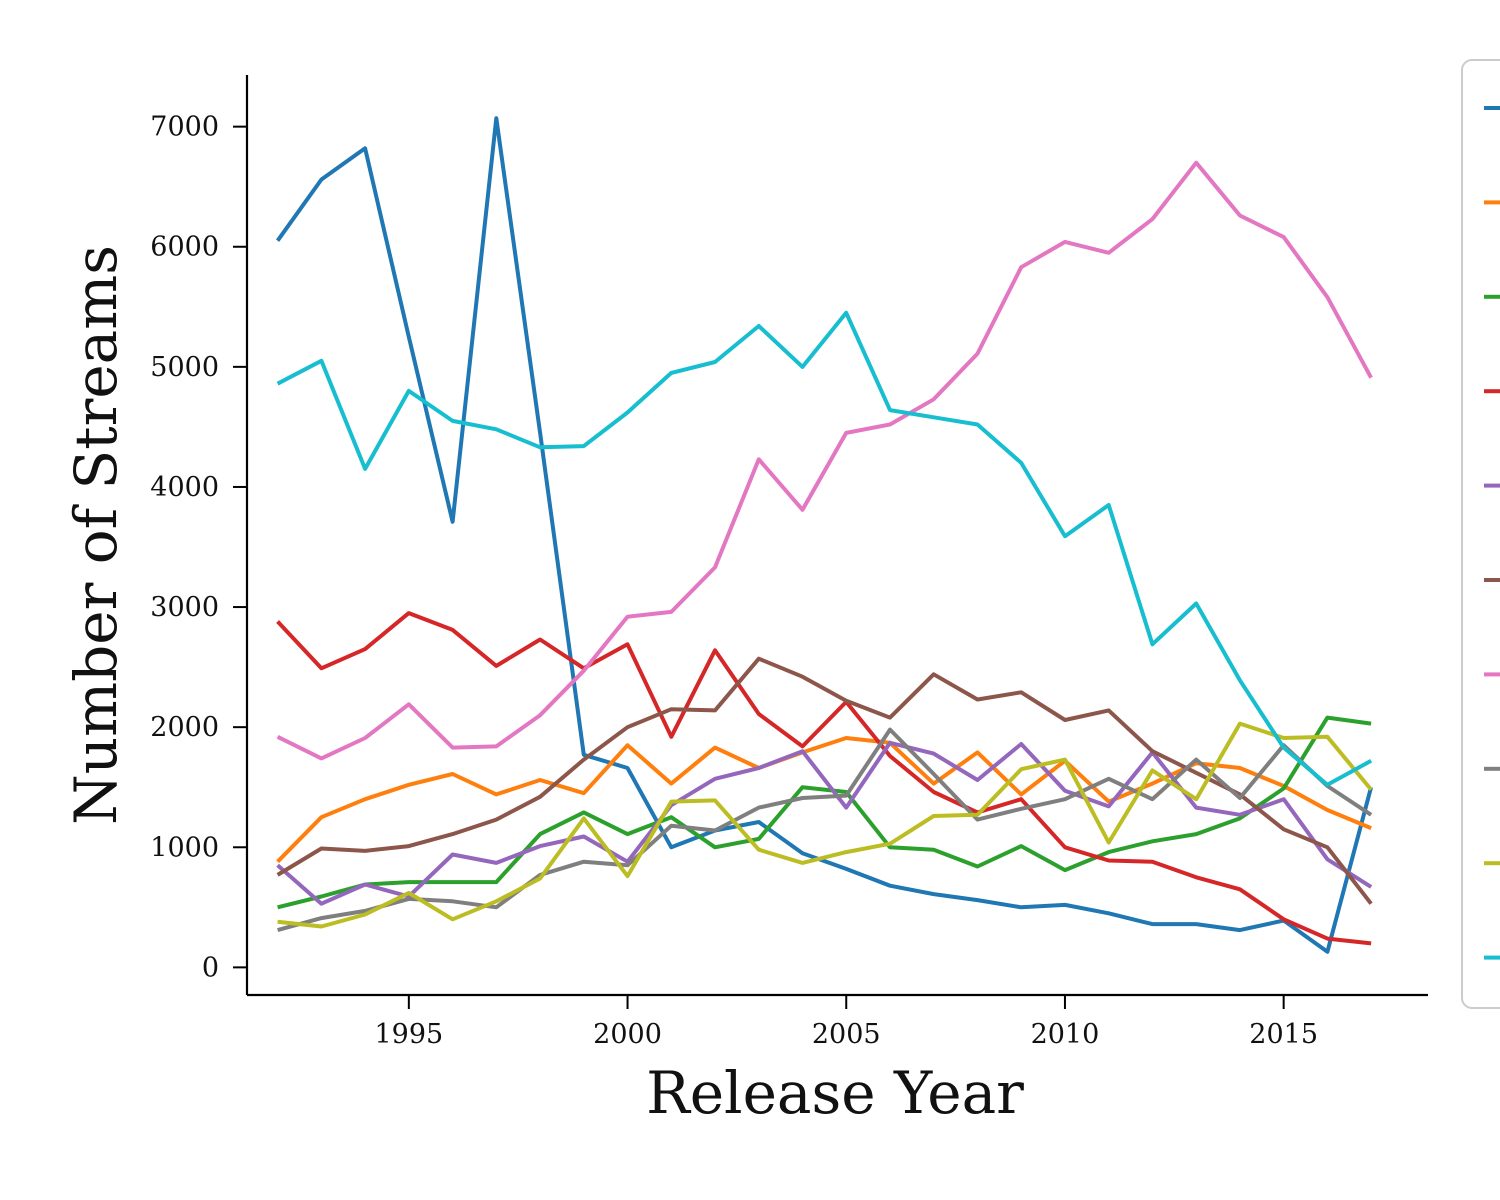  I want to click on x-tick-label: 2000, so click(627, 1034).